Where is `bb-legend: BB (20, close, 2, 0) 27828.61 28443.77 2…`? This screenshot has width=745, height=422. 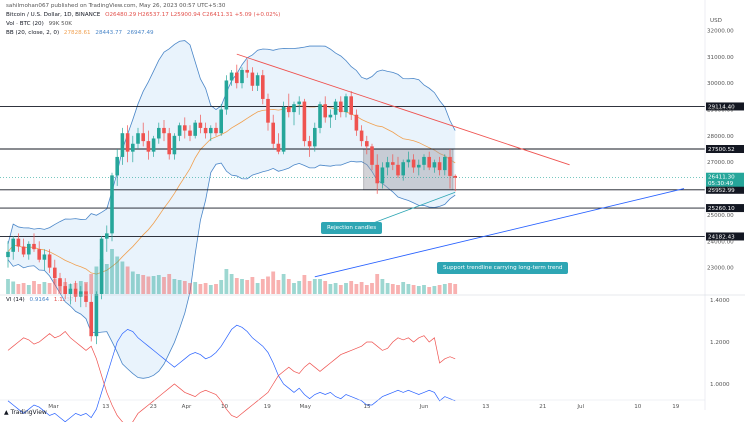 bb-legend: BB (20, close, 2, 0) 27828.61 28443.77 2… is located at coordinates (81, 33).